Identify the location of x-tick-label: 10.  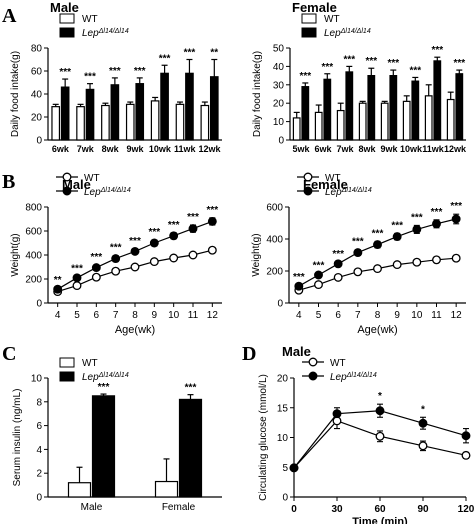
(174, 315).